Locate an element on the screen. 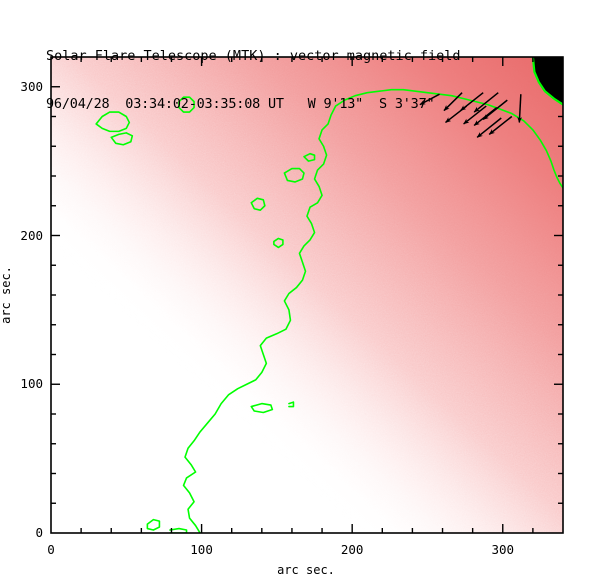 This screenshot has height=585, width=612. y-axis-title: arc sec. is located at coordinates (6, 295).